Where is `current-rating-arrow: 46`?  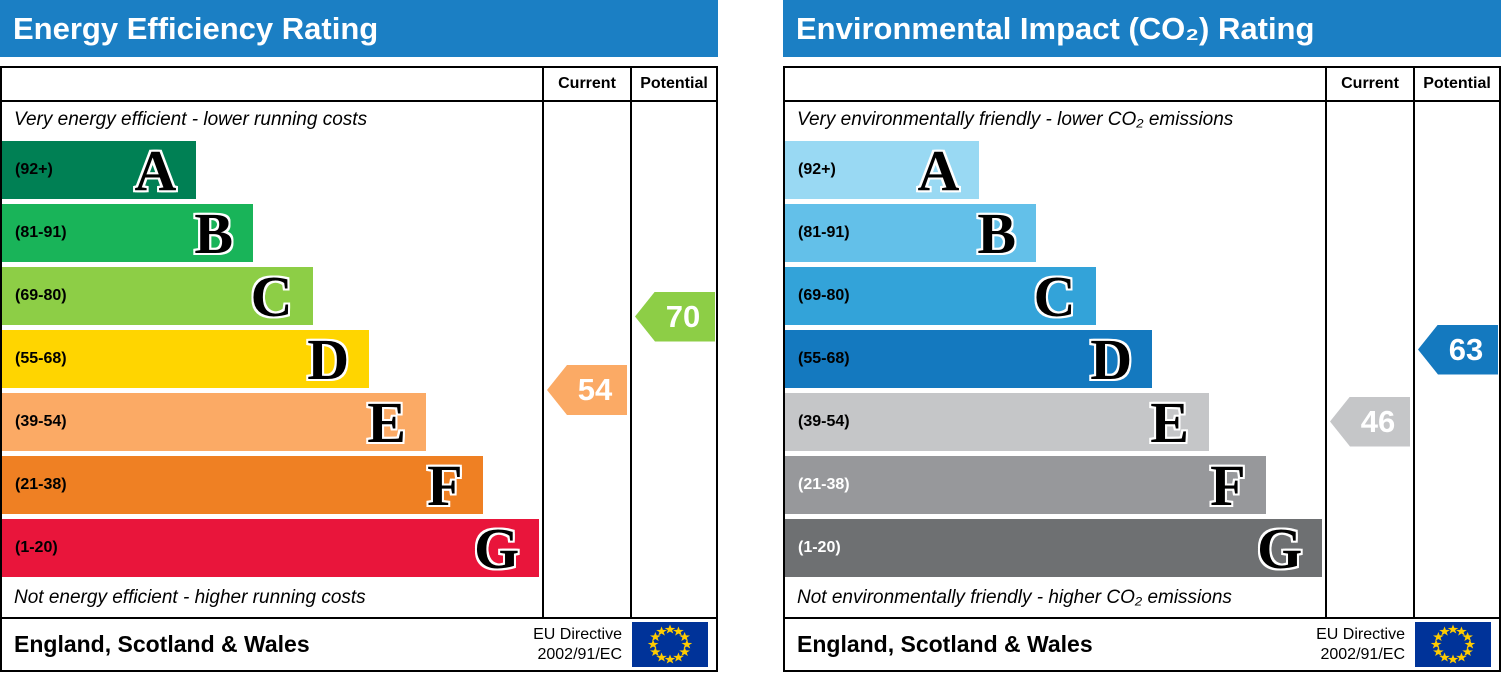 current-rating-arrow: 46 is located at coordinates (1370, 421).